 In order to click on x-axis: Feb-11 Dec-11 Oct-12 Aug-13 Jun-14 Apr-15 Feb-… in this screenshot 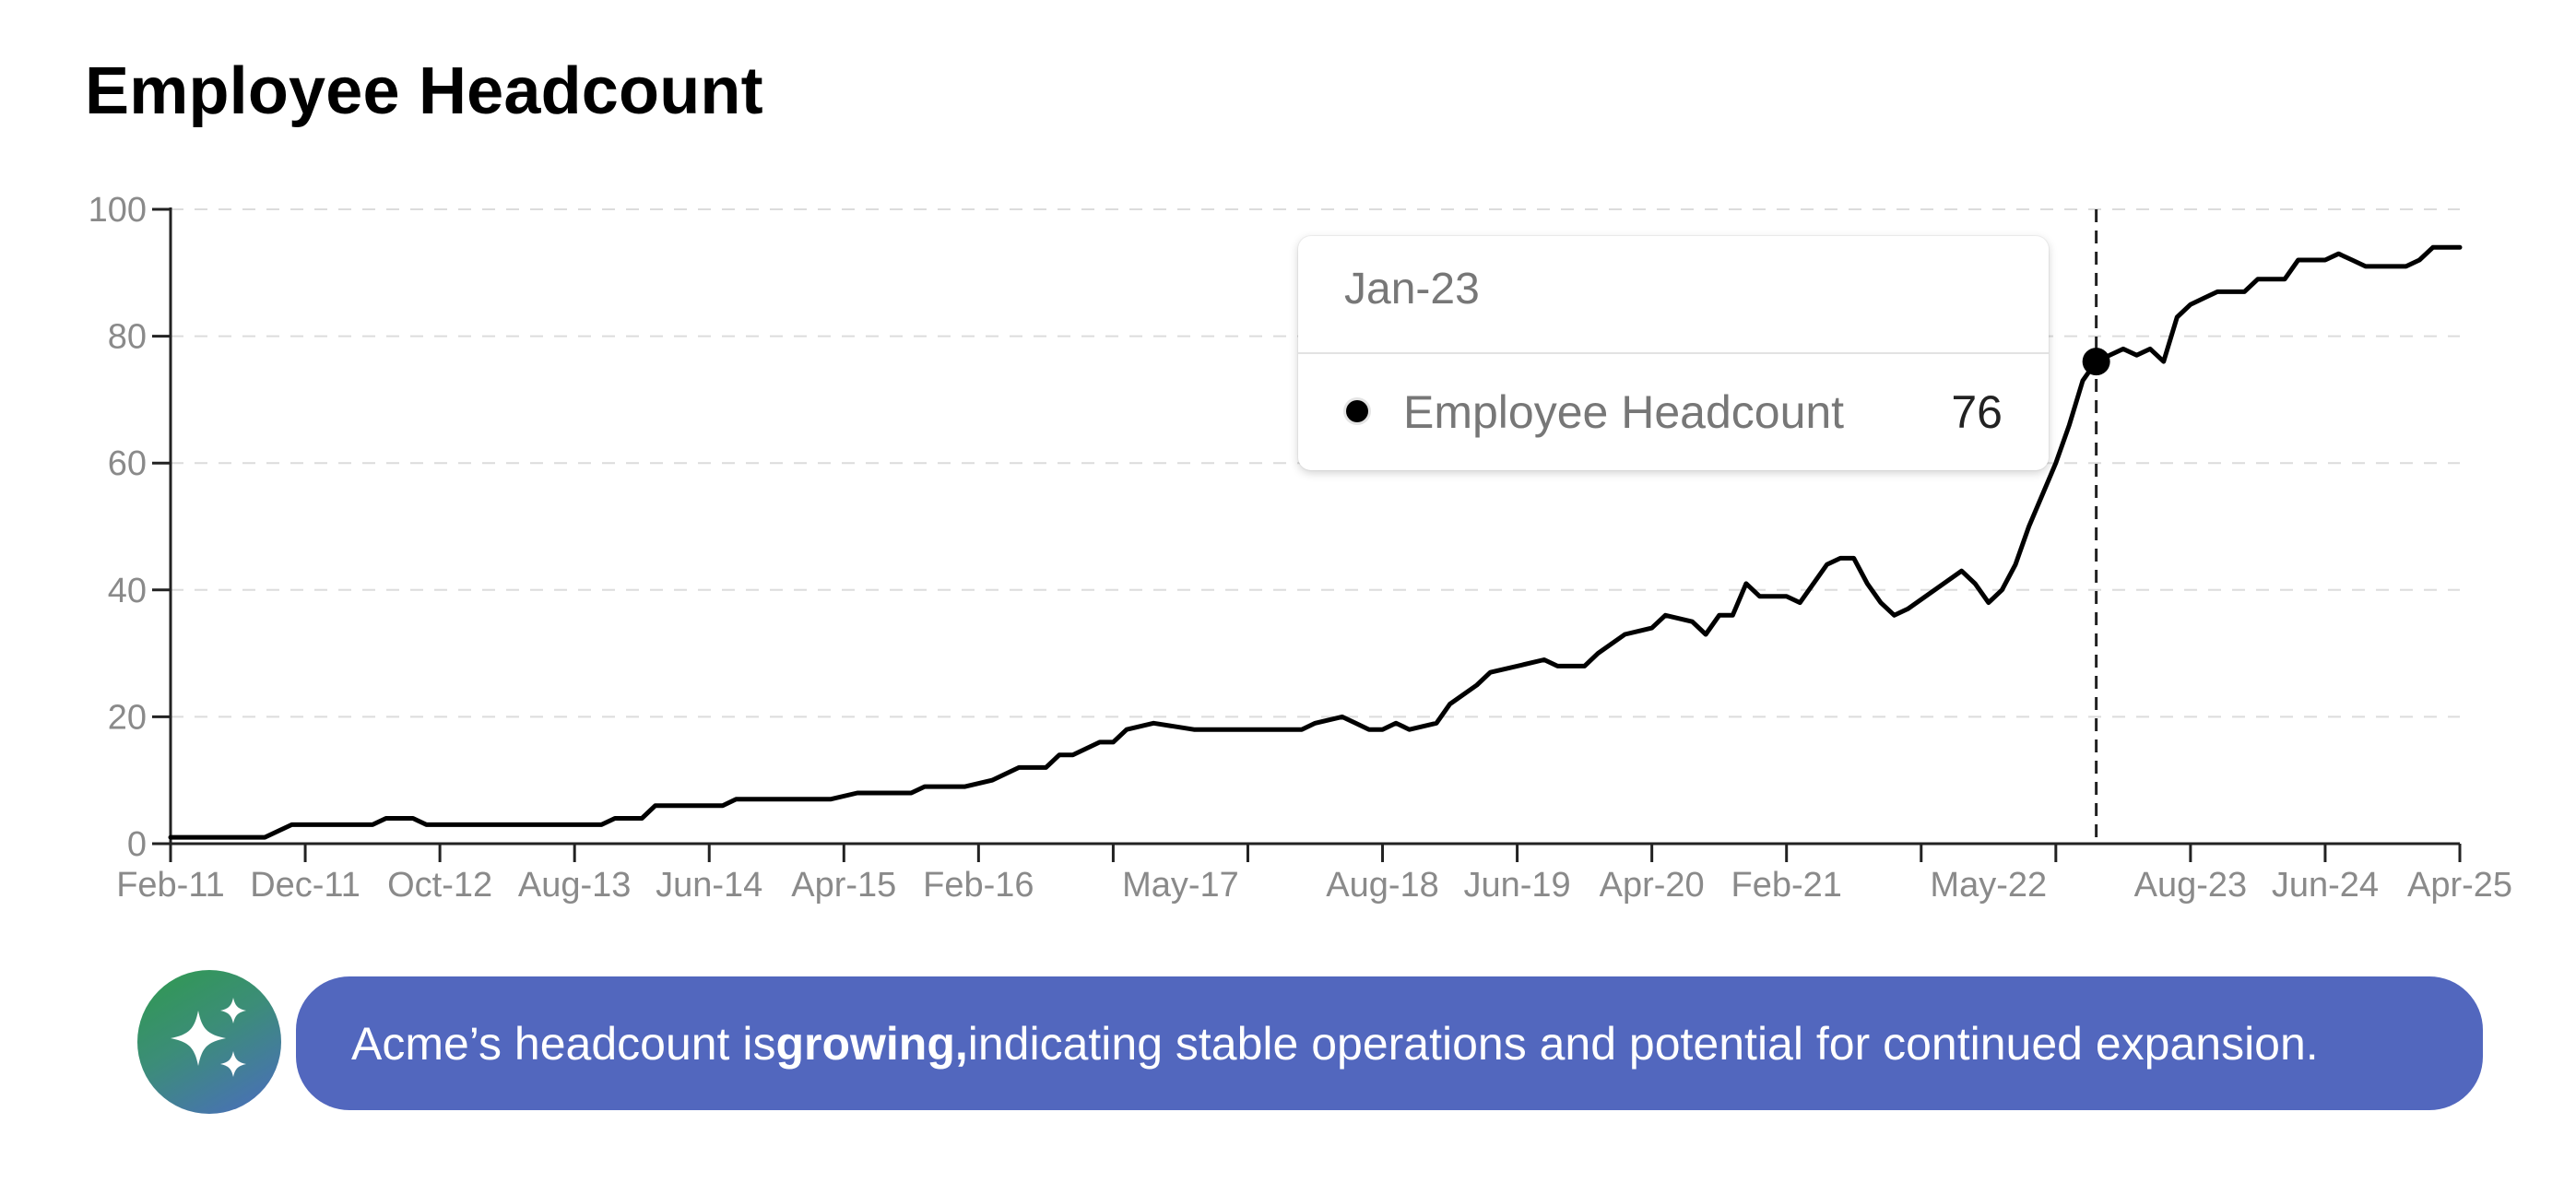, I will do `click(1314, 873)`.